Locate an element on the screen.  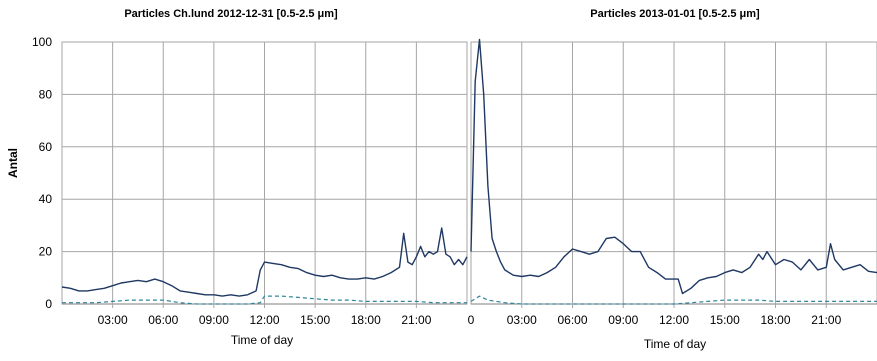
y-tick-label: 80 is located at coordinates (46, 94).